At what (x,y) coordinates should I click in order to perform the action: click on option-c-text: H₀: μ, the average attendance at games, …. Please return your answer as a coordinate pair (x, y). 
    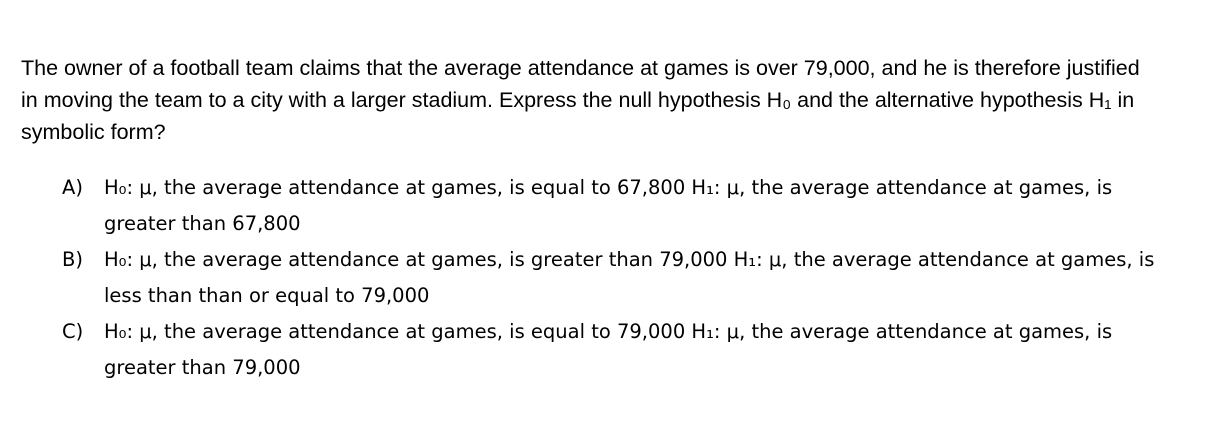
    Looking at the image, I should click on (608, 349).